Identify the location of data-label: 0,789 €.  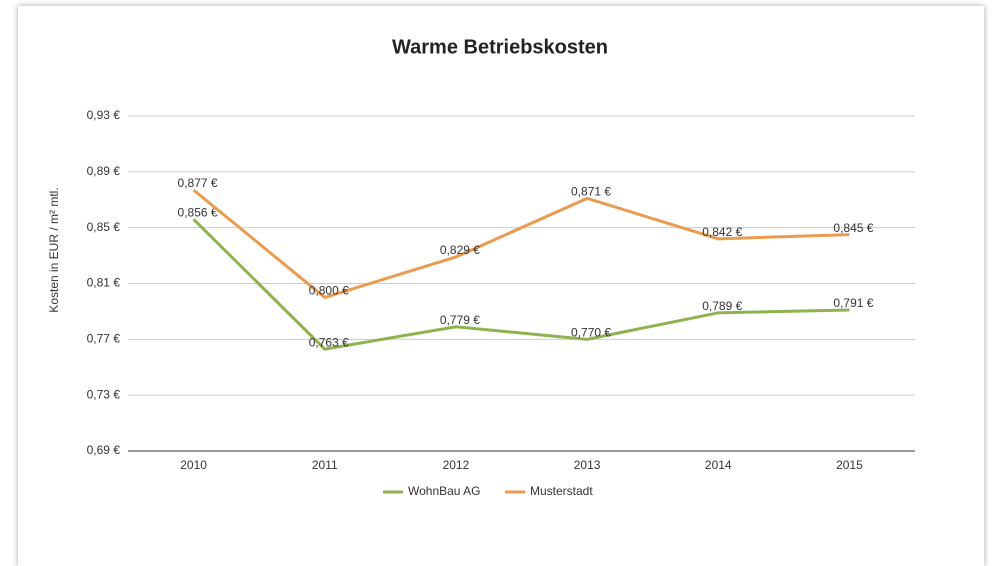
(722, 306).